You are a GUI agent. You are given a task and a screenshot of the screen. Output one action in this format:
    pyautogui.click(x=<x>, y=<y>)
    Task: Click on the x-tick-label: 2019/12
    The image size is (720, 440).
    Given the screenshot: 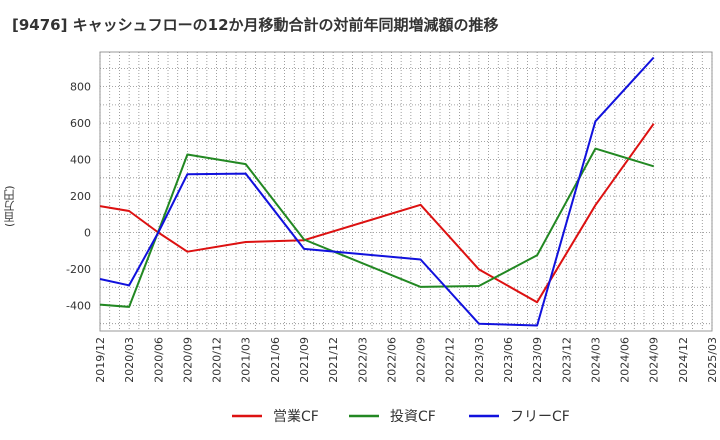 What is the action you would take?
    pyautogui.click(x=100, y=360)
    